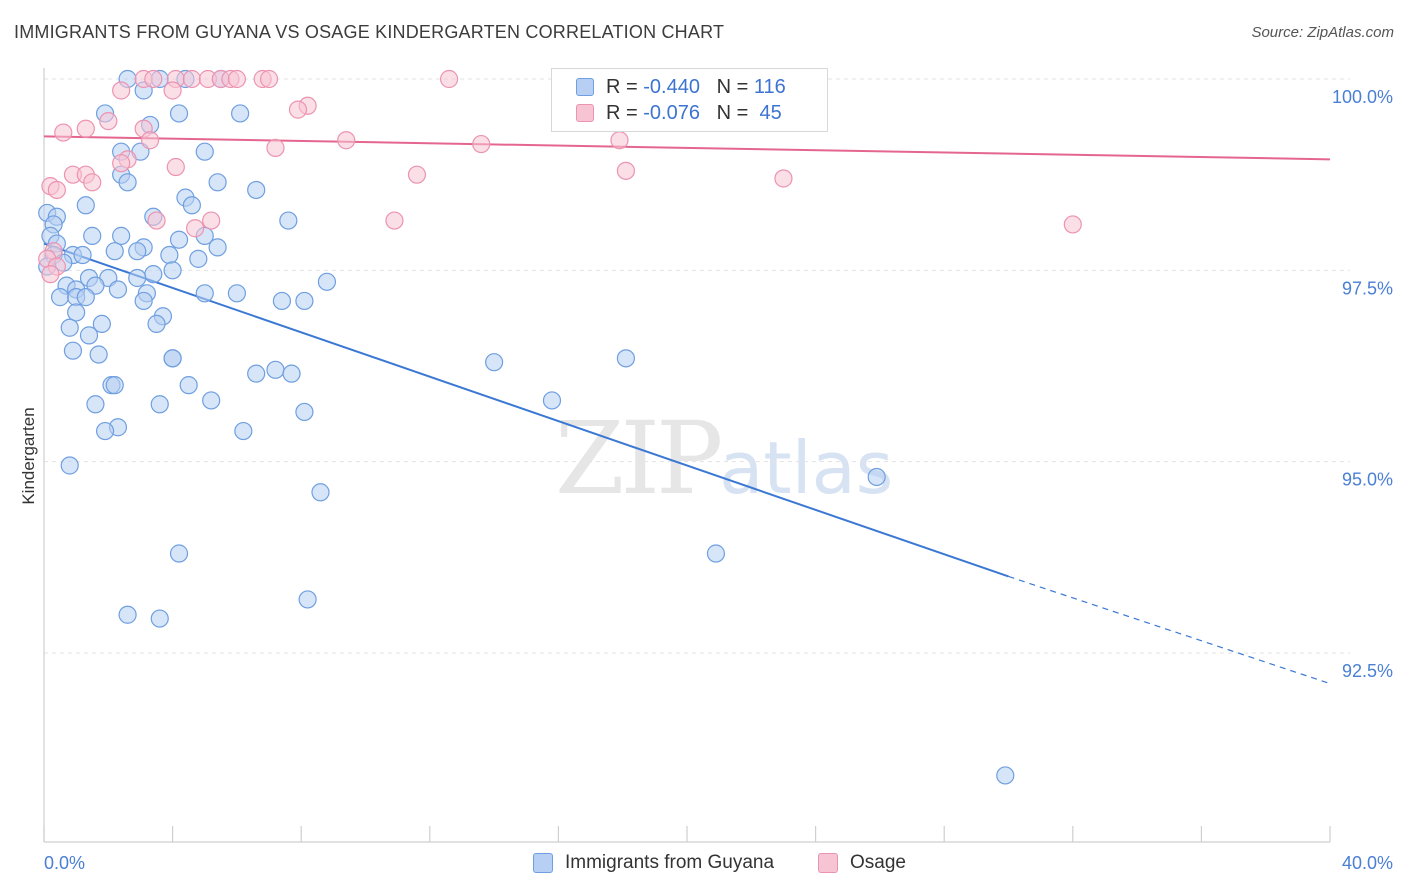 This screenshot has height=892, width=1406. I want to click on y-tick-label: 95.0%, so click(1367, 480).